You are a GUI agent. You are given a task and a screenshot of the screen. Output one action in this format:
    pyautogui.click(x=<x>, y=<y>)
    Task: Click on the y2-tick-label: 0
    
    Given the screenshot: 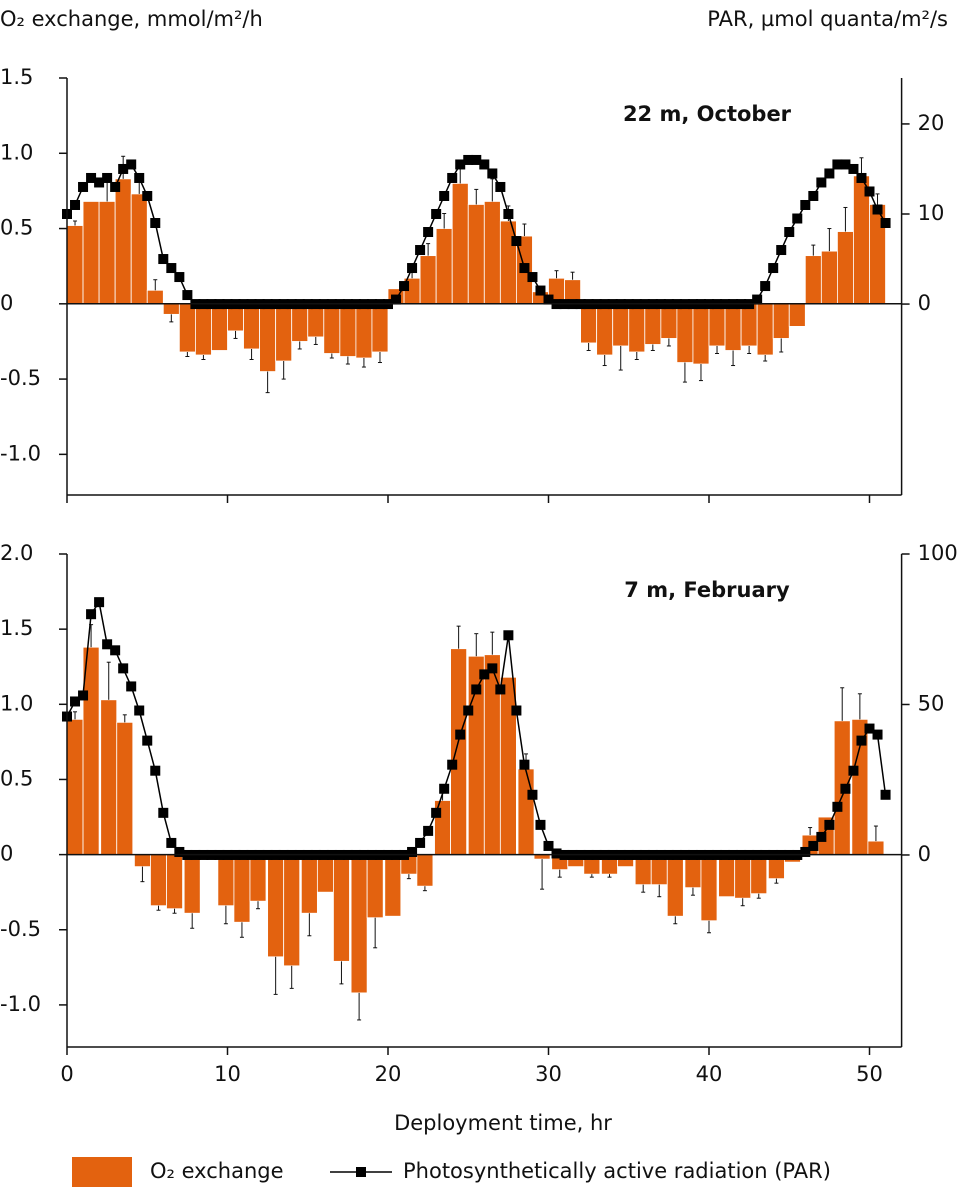 What is the action you would take?
    pyautogui.click(x=924, y=854)
    